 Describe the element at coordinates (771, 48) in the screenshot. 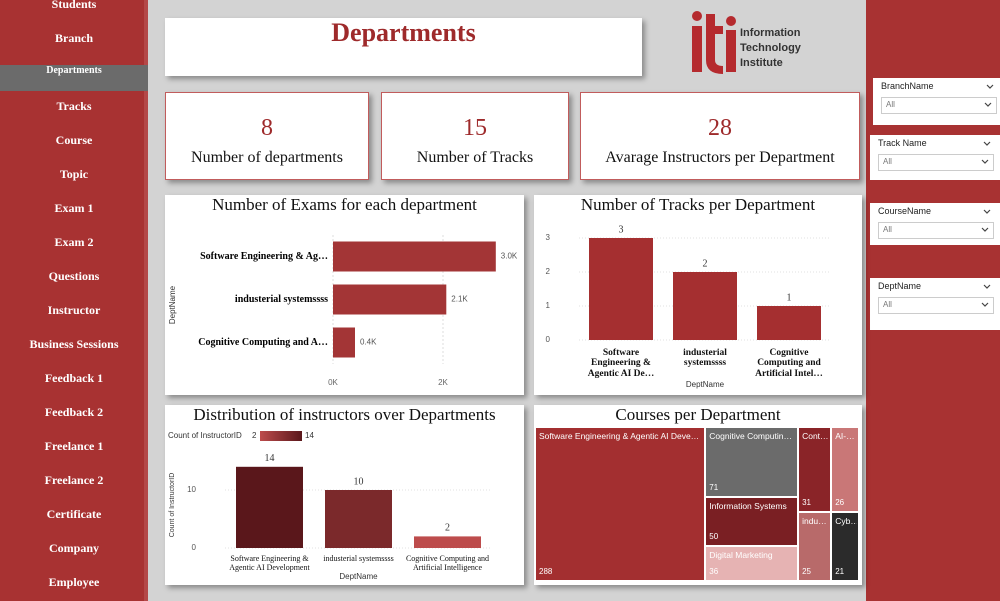

I see `logo-text: Technology` at that location.